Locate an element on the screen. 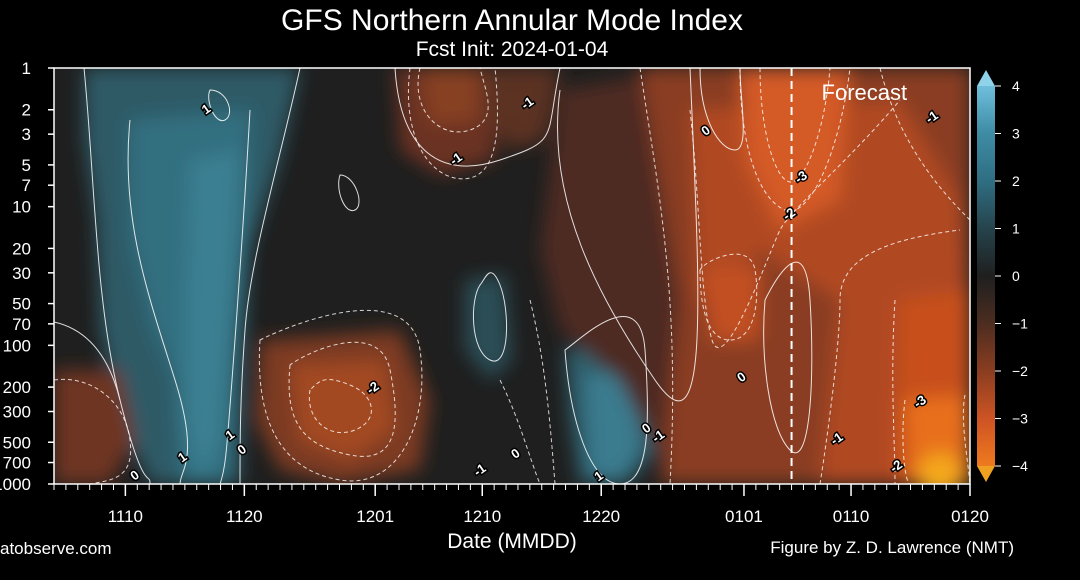 The image size is (1080, 580). credit-right: Figure by Z. D. Lawrence (NMT) is located at coordinates (892, 547).